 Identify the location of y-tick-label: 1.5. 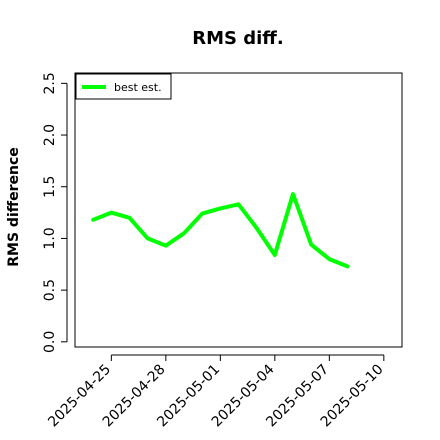
(50, 187).